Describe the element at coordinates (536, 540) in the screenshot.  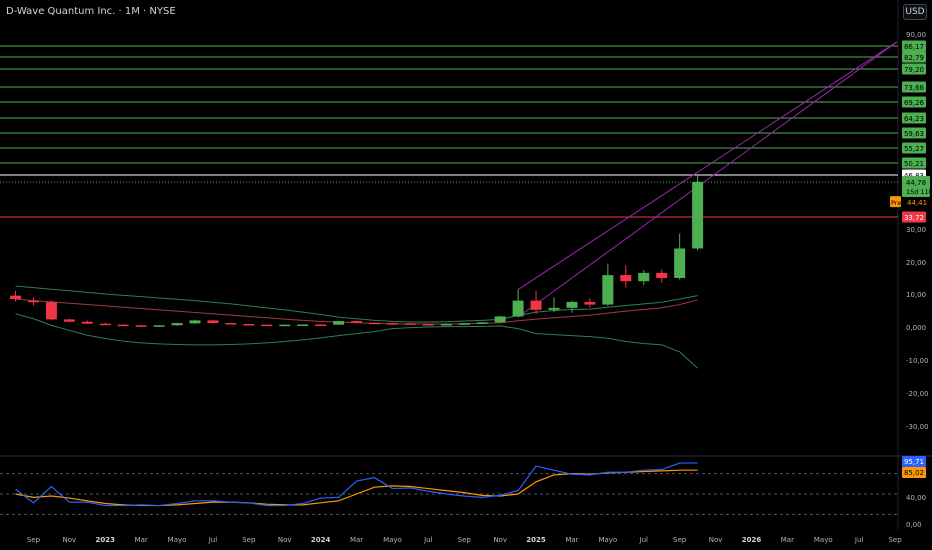
I see `time-tick-label: 2025` at that location.